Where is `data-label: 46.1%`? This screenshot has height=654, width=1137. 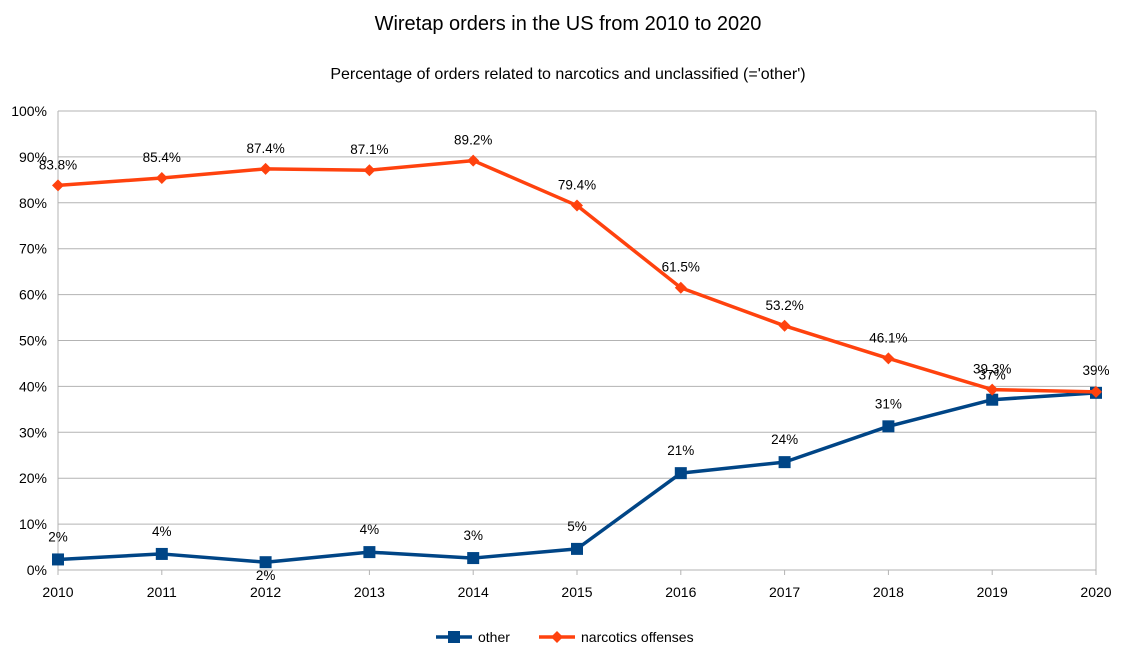
data-label: 46.1% is located at coordinates (888, 337).